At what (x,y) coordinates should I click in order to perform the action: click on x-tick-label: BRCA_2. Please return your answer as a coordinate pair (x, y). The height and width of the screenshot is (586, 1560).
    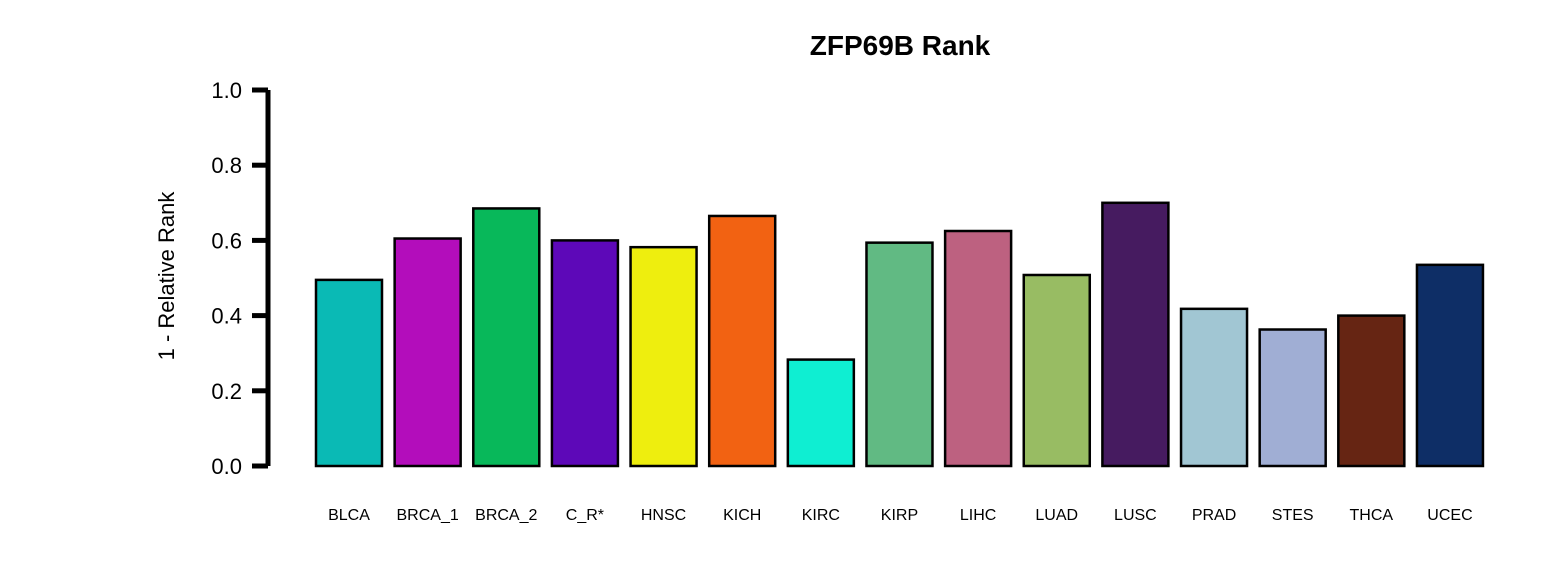
    Looking at the image, I should click on (506, 515).